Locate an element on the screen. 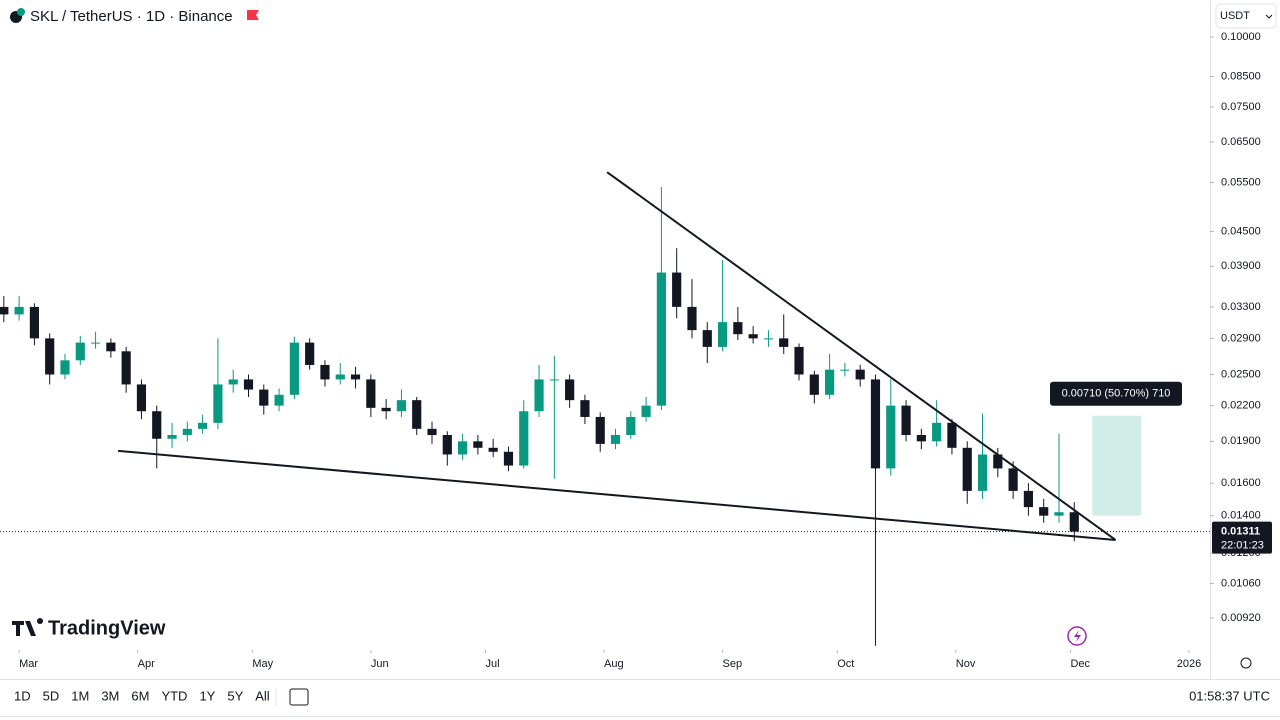 This screenshot has width=1280, height=720. measurement-label-bg is located at coordinates (1116, 393).